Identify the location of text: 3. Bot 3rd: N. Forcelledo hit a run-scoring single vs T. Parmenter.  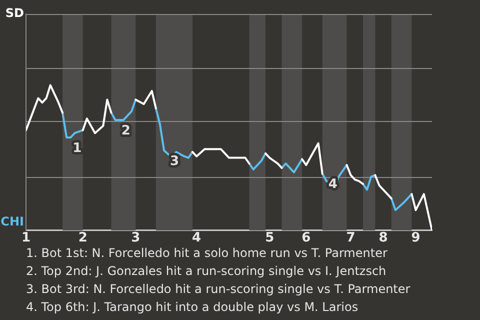
(218, 289).